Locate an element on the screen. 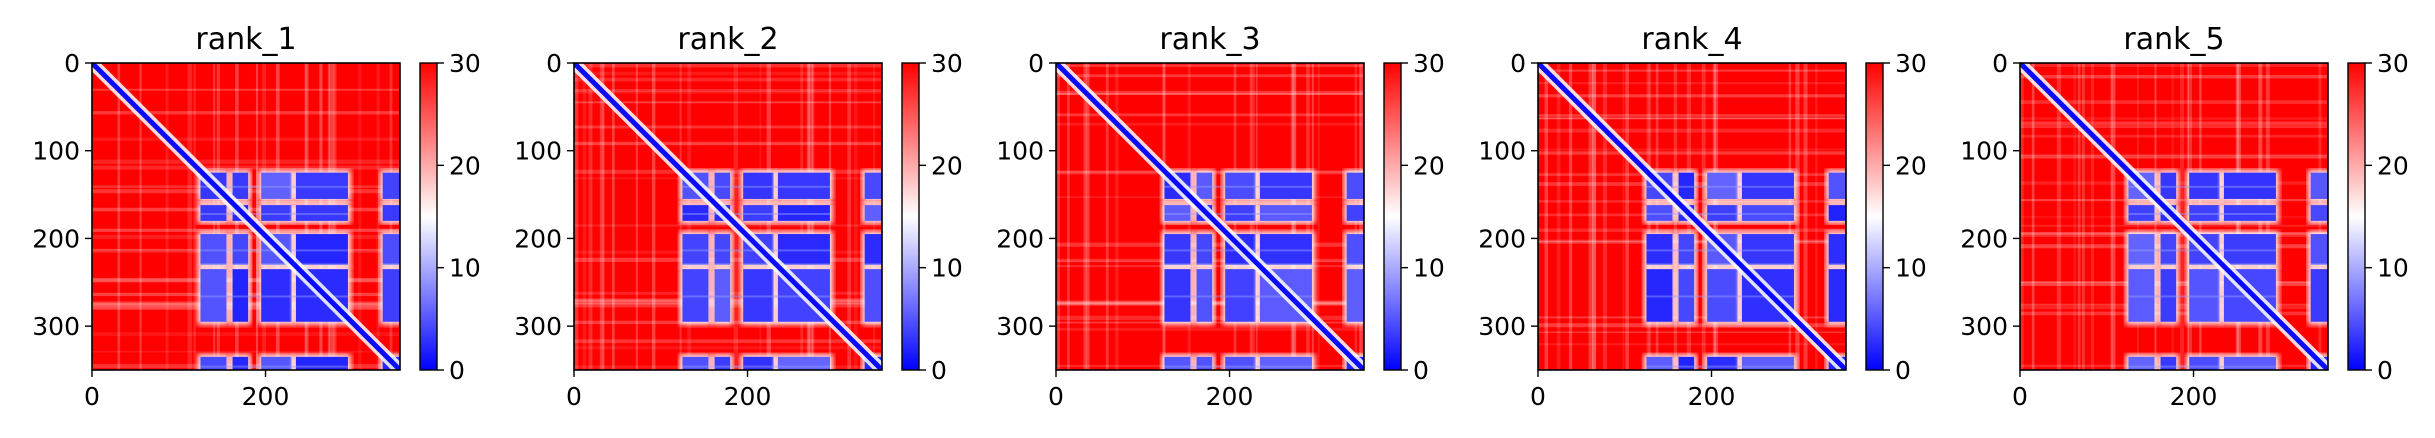 The width and height of the screenshot is (2435, 438). subplot-title: rank_3 is located at coordinates (1209, 39).